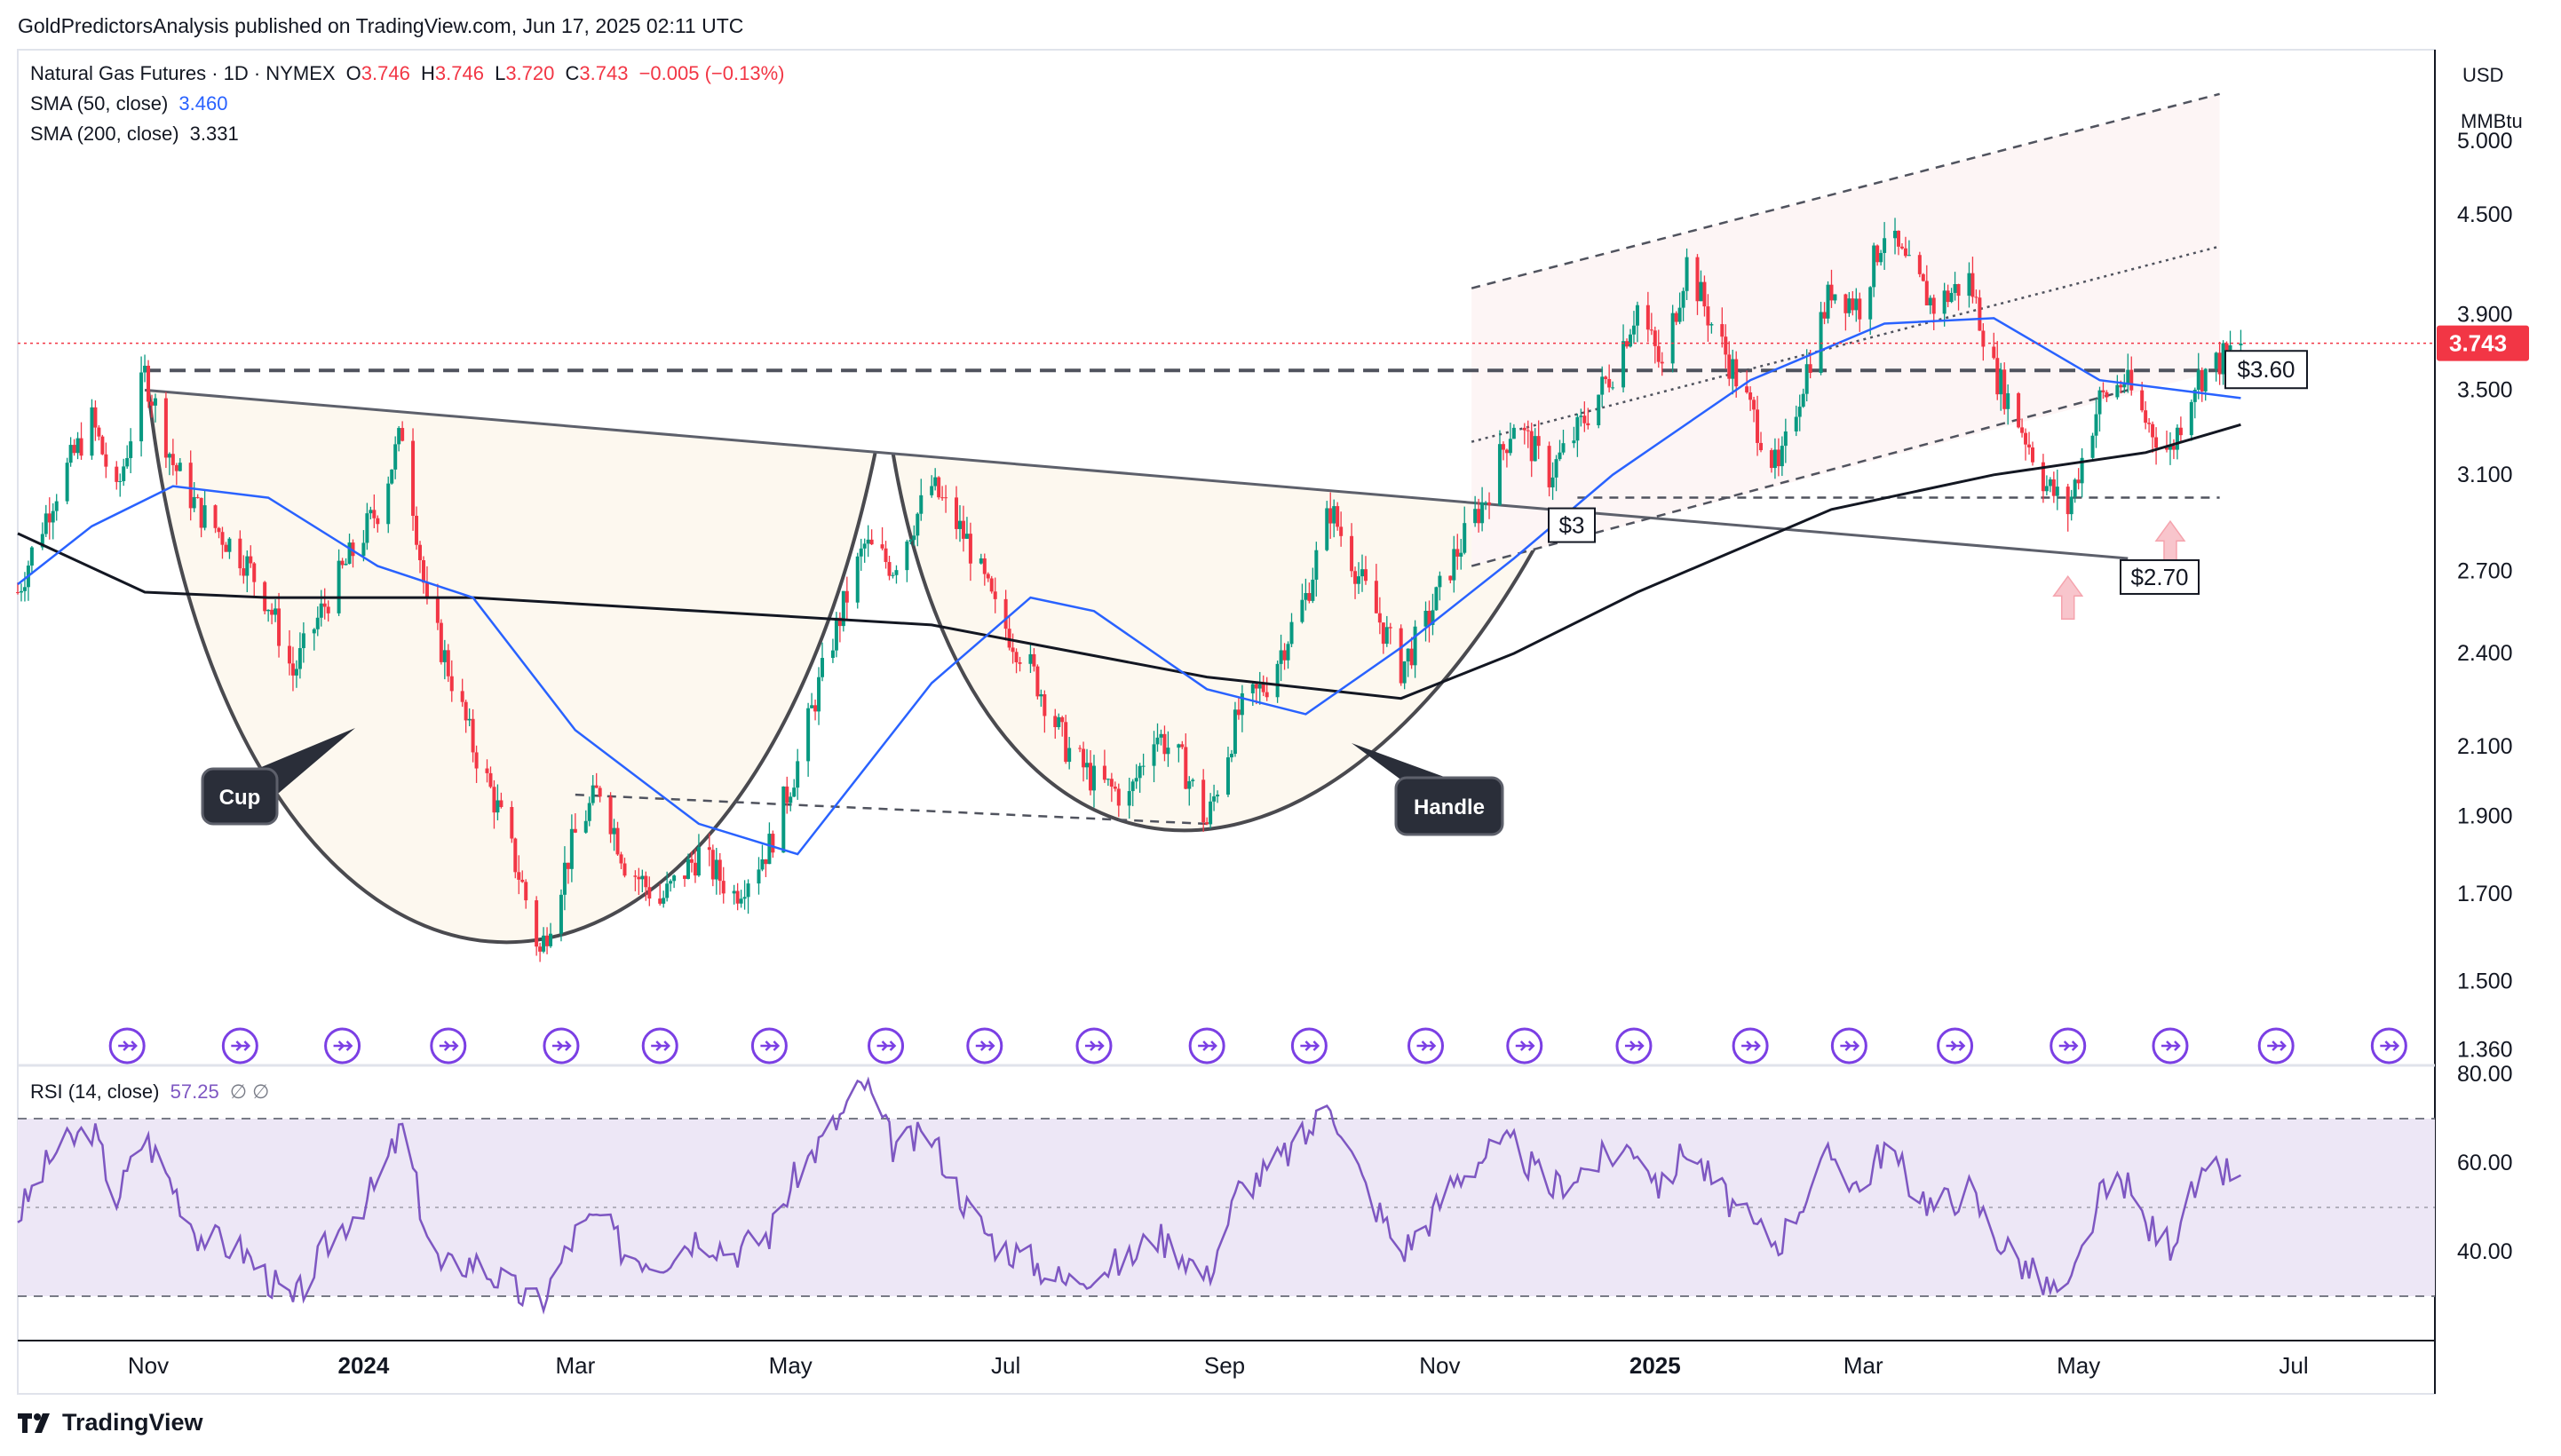 The image size is (2561, 1456). Describe the element at coordinates (2485, 816) in the screenshot. I see `price-tick-label: 1.900` at that location.